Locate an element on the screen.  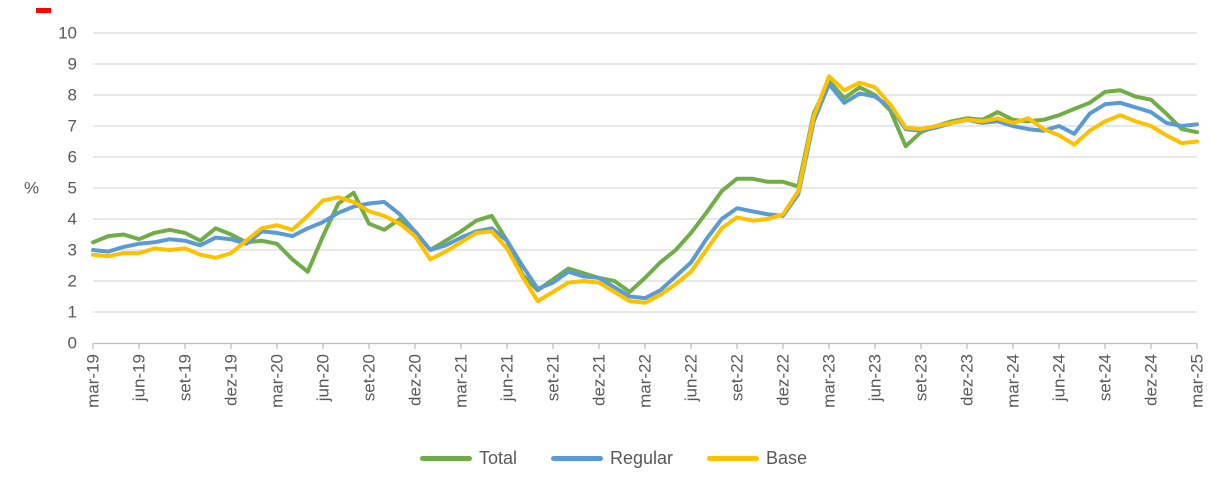
x-tick-label: mar-24 is located at coordinates (1013, 381).